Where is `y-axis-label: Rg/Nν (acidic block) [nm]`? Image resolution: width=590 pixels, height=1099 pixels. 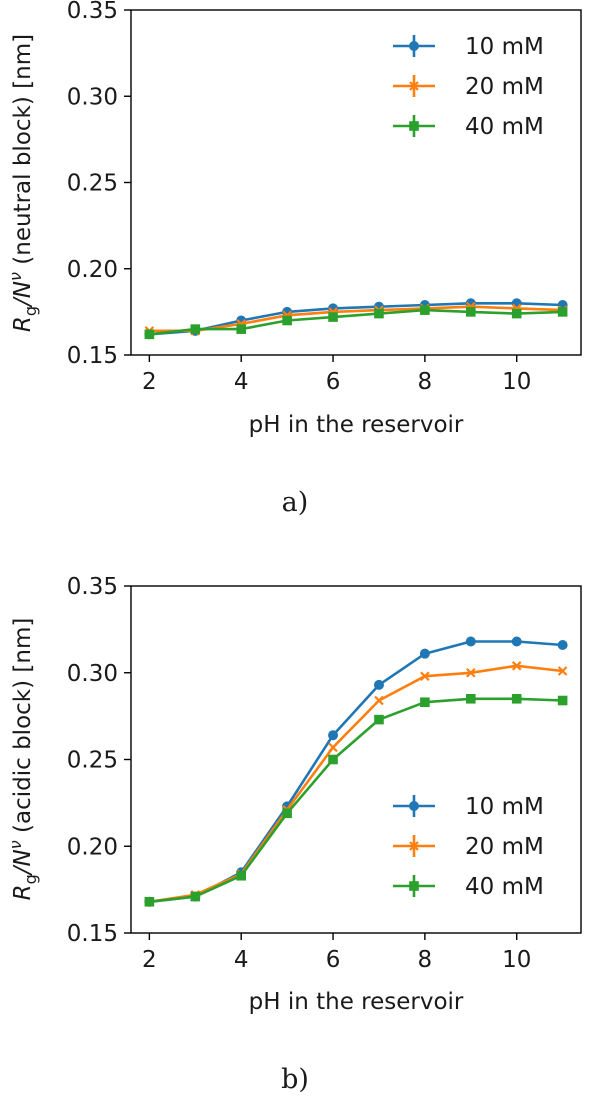
y-axis-label: Rg/Nν (acidic block) [nm] is located at coordinates (23, 759).